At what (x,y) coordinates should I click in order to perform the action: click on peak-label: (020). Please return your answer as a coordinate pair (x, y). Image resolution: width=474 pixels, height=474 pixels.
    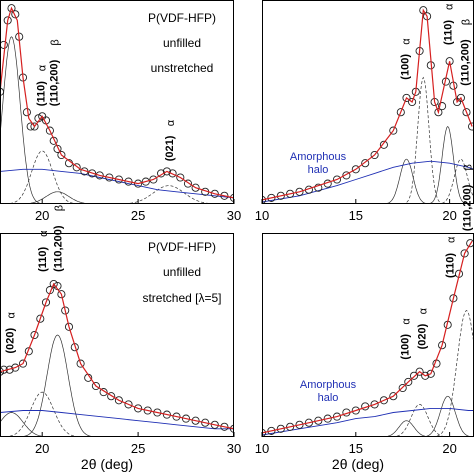
    Looking at the image, I should click on (423, 336).